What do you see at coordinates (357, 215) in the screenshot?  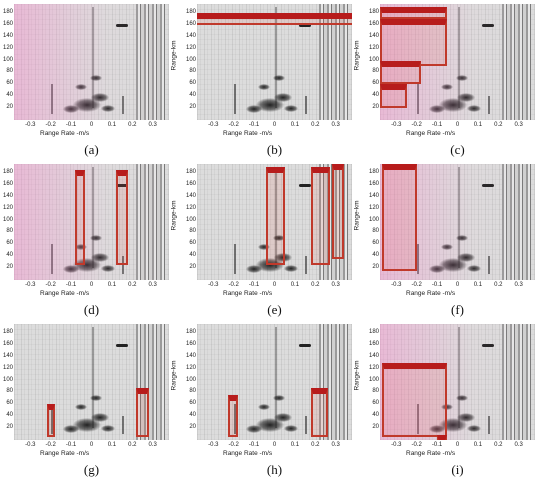 I see `y-axis-label: Range-km` at bounding box center [357, 215].